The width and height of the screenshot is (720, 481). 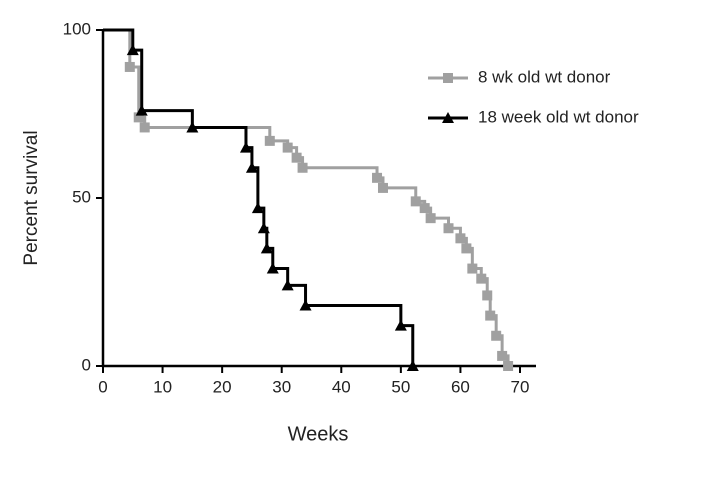 I want to click on y-axis-label: Percent survival, so click(x=31, y=197).